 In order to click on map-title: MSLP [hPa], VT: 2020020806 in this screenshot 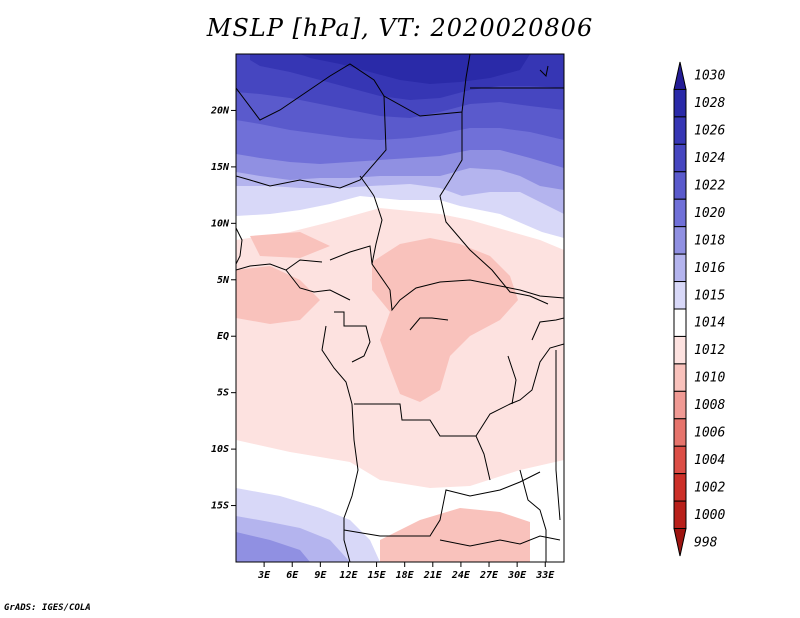, I will do `click(400, 28)`.